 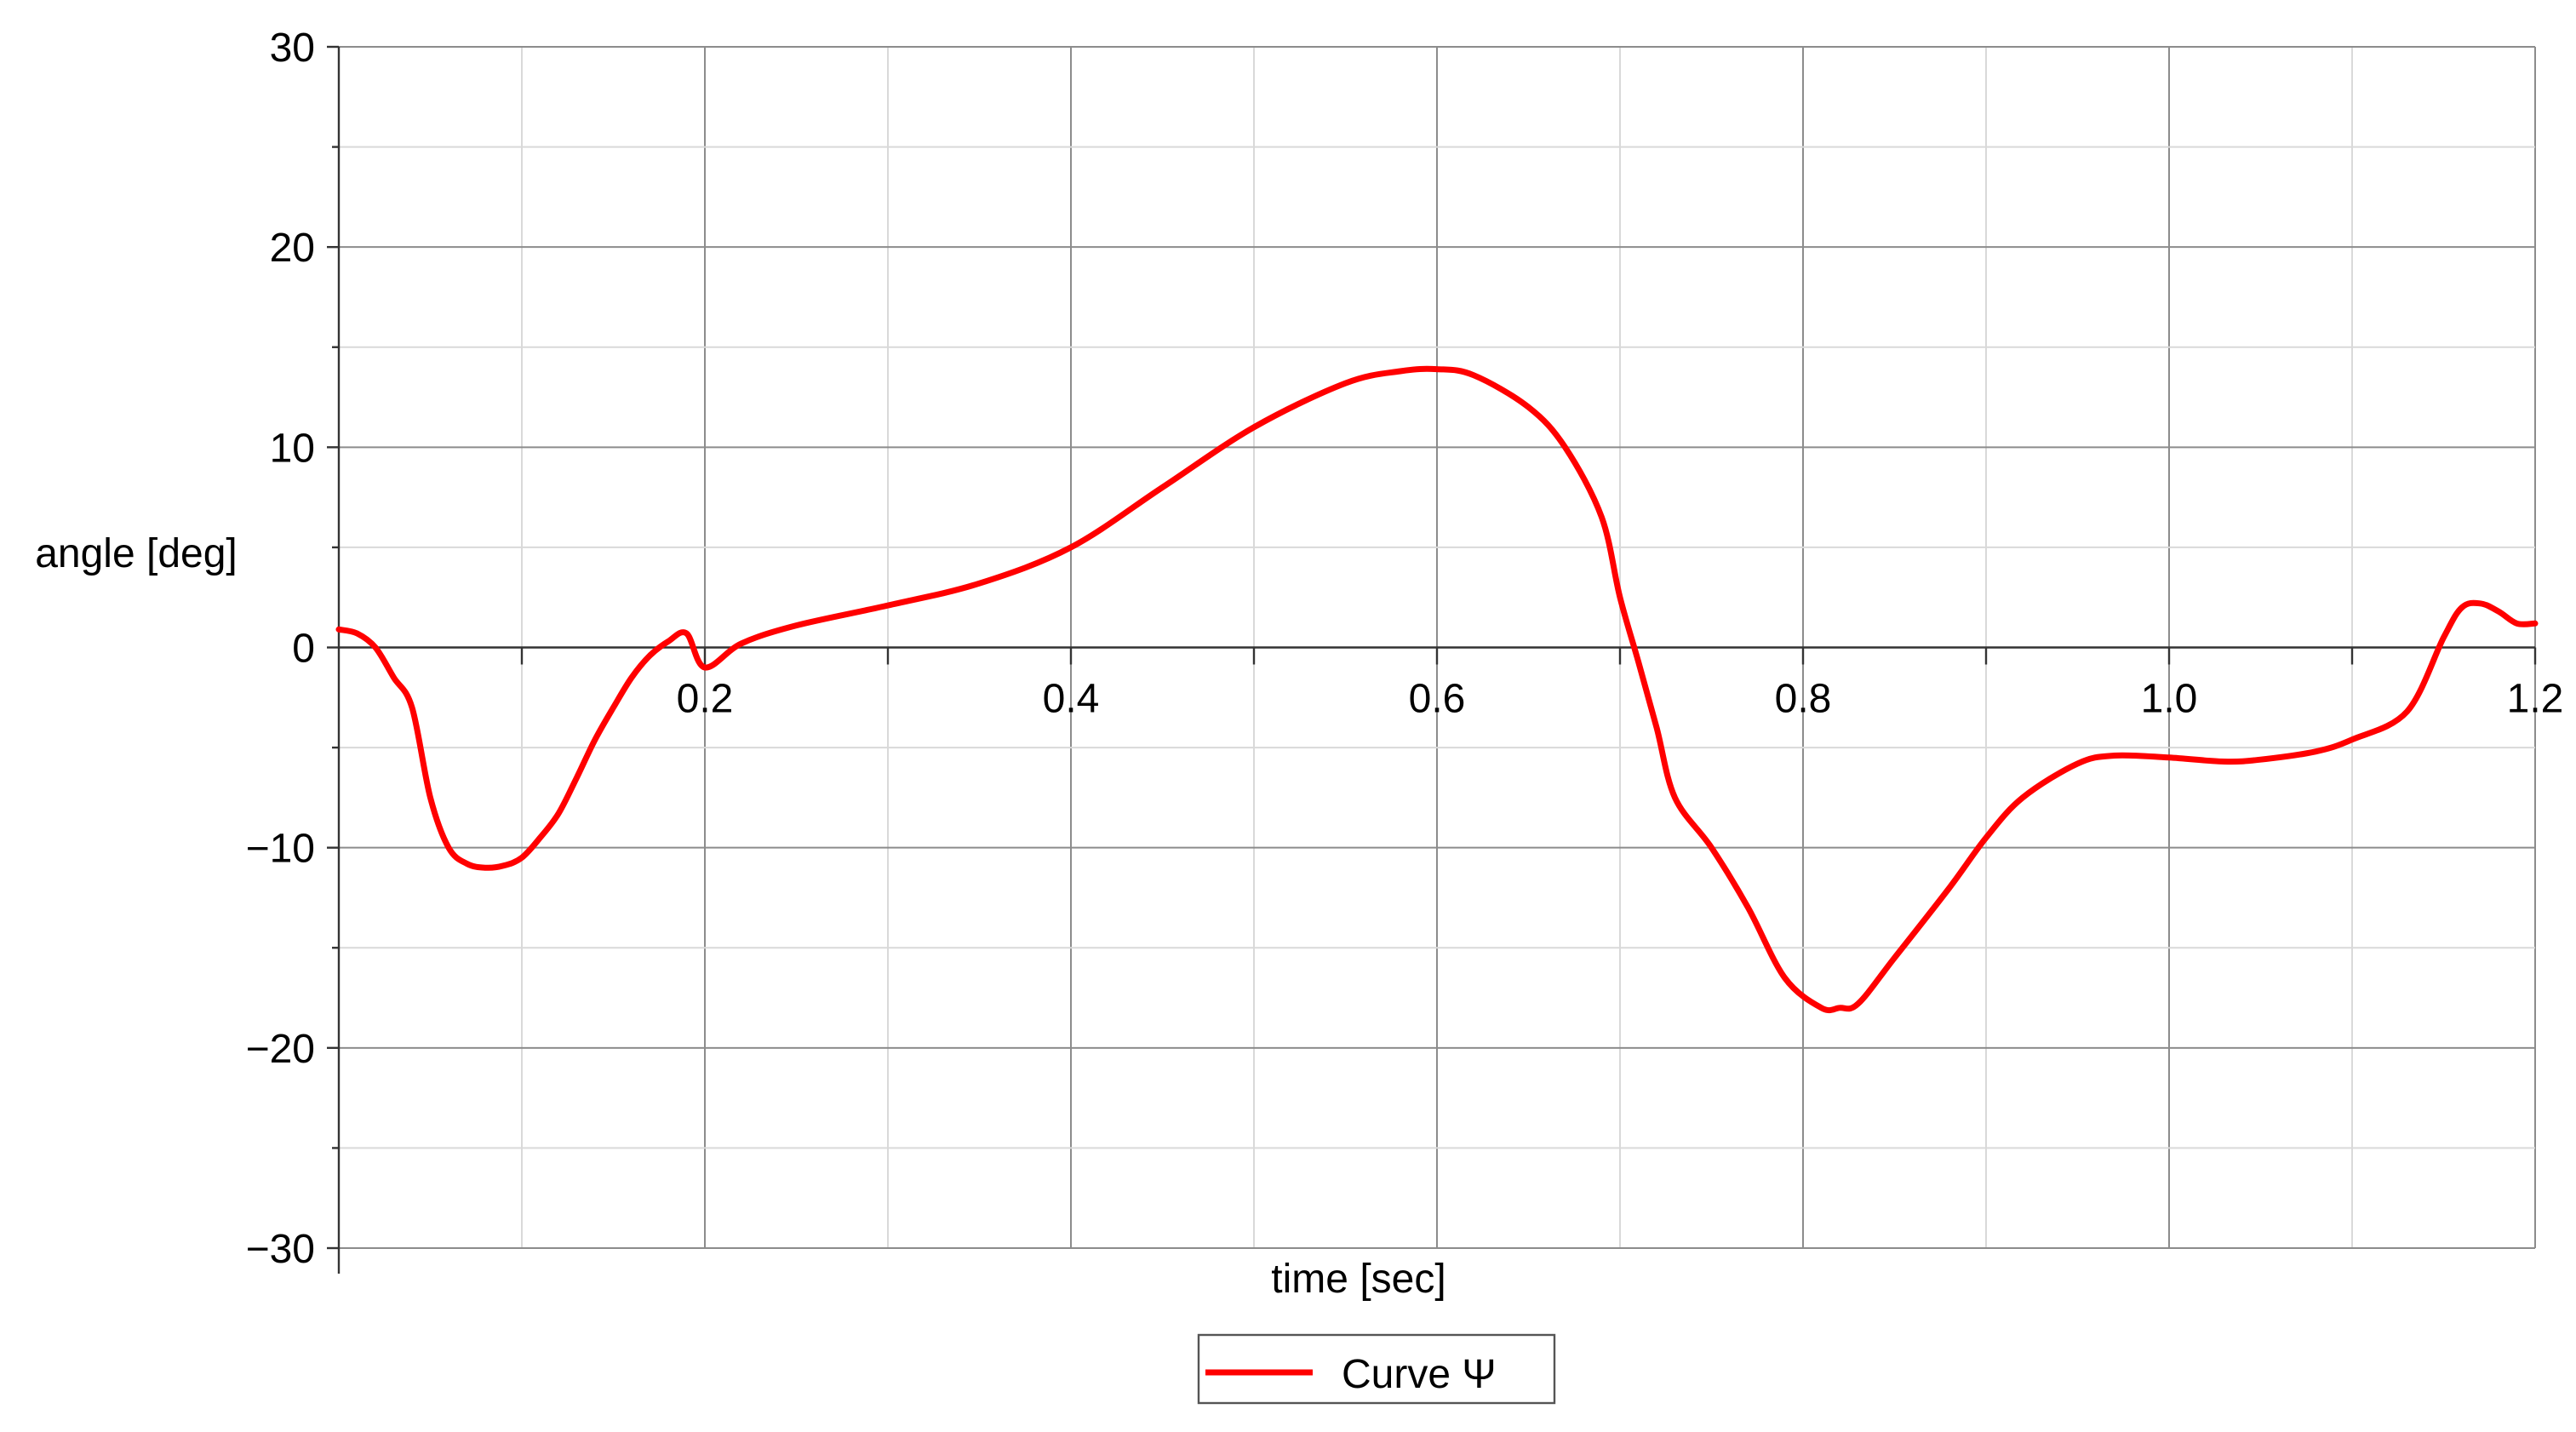 I want to click on legend-box, so click(x=1376, y=1369).